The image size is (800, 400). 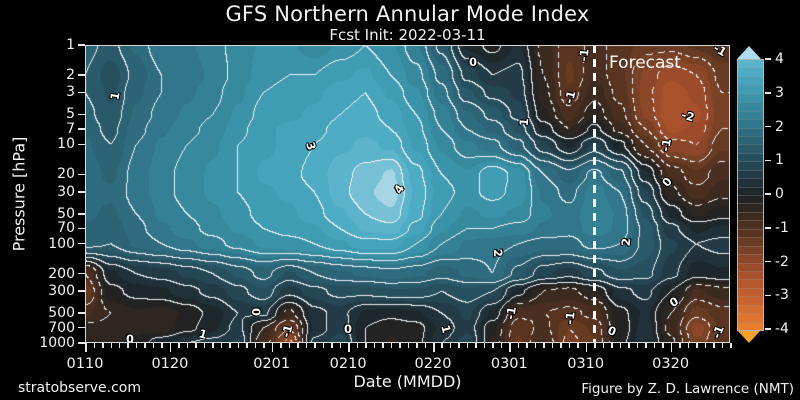 I want to click on colorbar-under-arrow, so click(x=749, y=336).